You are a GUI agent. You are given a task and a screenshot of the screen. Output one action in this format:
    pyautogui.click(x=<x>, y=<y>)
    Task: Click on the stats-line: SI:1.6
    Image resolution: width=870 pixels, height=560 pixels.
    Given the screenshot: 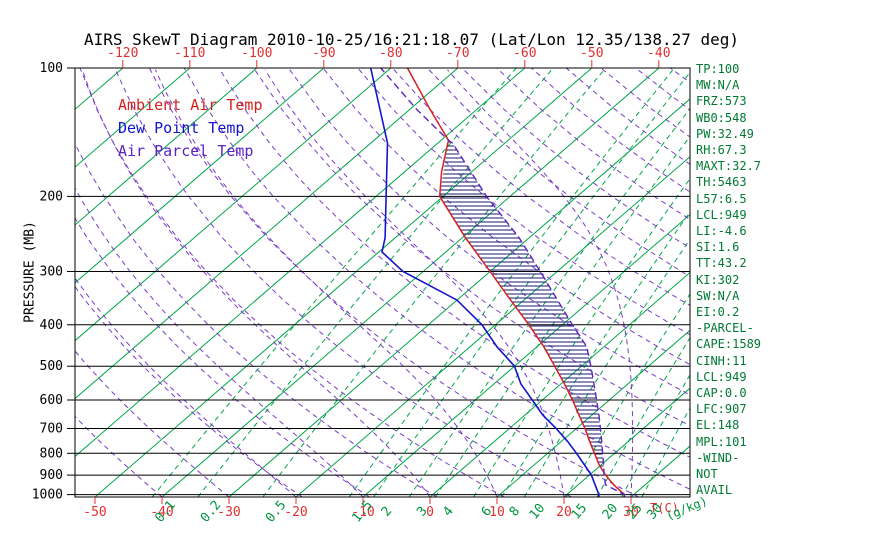 What is the action you would take?
    pyautogui.click(x=718, y=247)
    